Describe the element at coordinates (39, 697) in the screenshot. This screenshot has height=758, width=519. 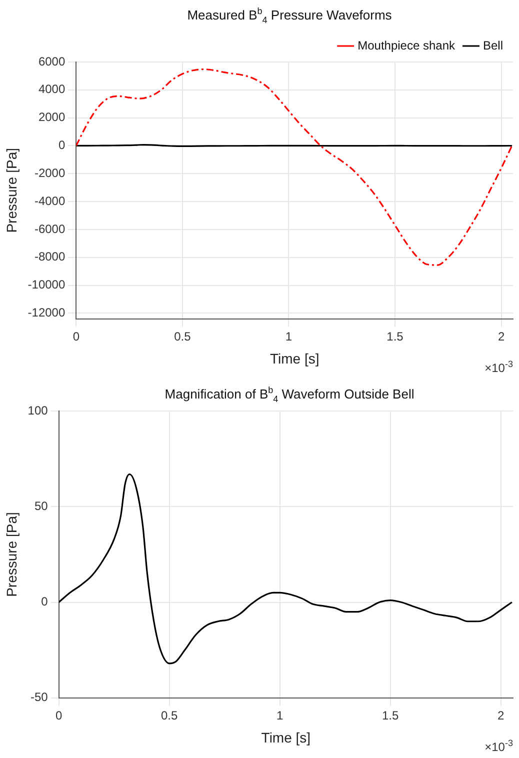
I see `y-tick-label: -50` at that location.